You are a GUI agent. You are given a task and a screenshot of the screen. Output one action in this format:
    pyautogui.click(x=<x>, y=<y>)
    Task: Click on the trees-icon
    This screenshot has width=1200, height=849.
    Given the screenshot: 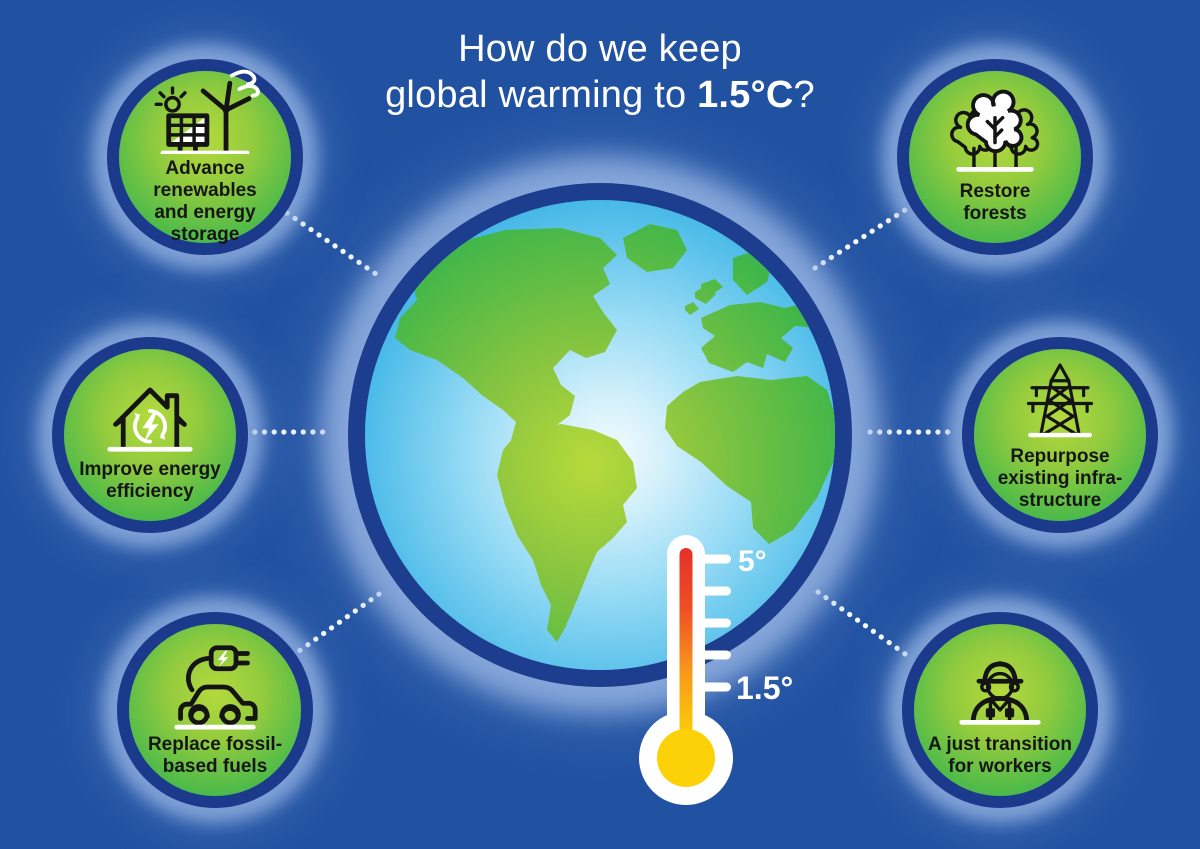 What is the action you would take?
    pyautogui.click(x=995, y=130)
    